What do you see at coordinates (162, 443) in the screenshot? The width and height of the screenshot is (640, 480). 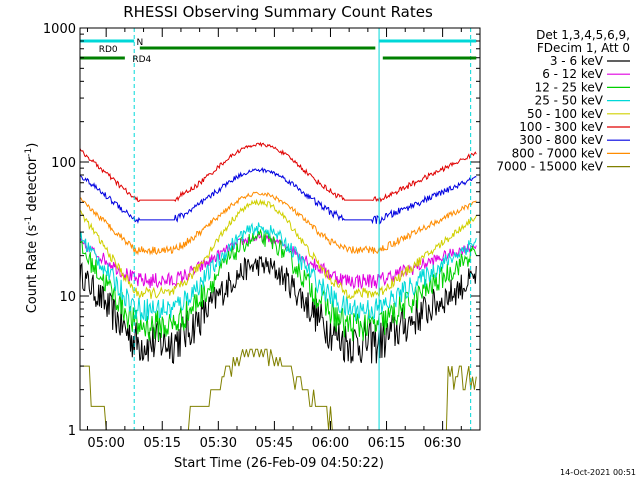 I see `x-tick-label: 05:15` at bounding box center [162, 443].